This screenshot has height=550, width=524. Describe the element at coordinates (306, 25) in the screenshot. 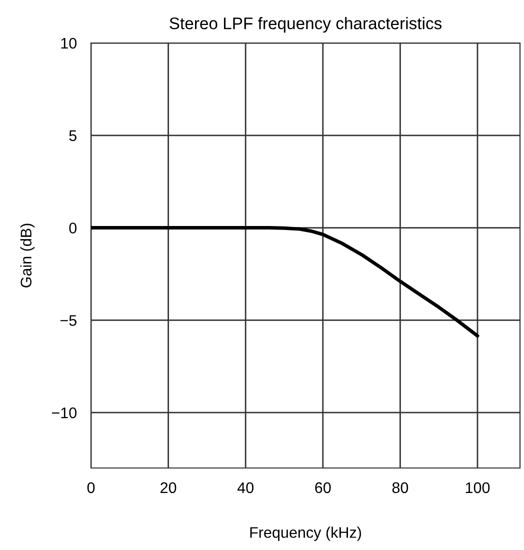

I see `chart-title: Stereo LPF frequency characteristics` at that location.